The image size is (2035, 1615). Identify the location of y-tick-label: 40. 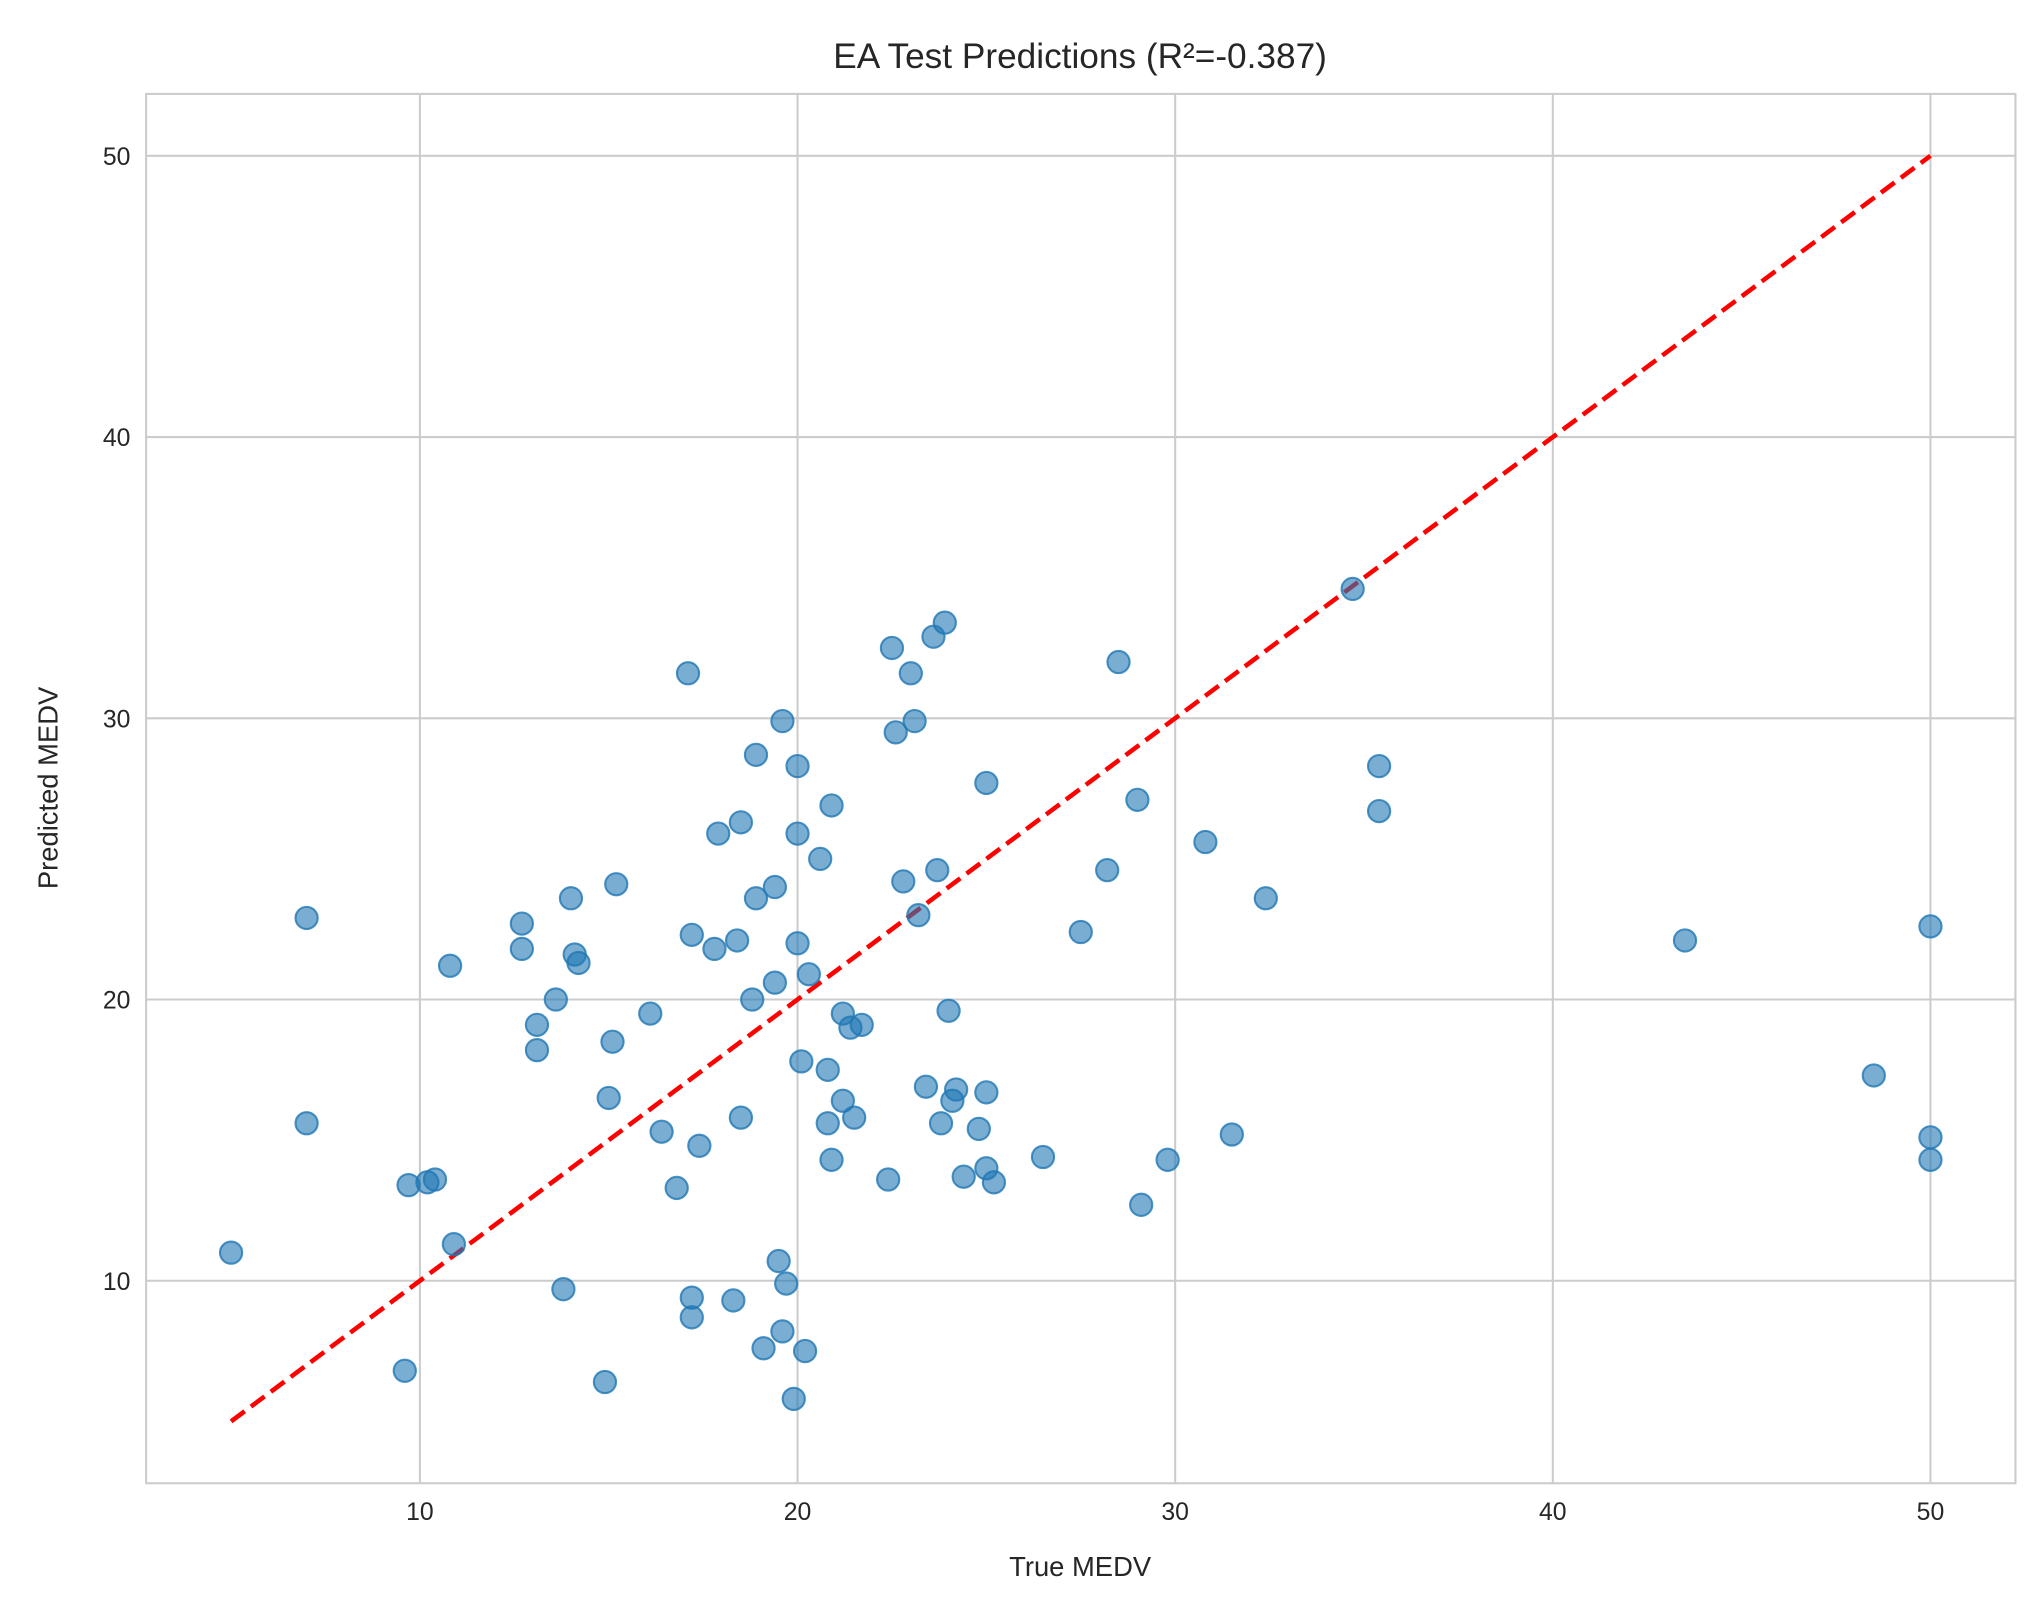
(117, 438).